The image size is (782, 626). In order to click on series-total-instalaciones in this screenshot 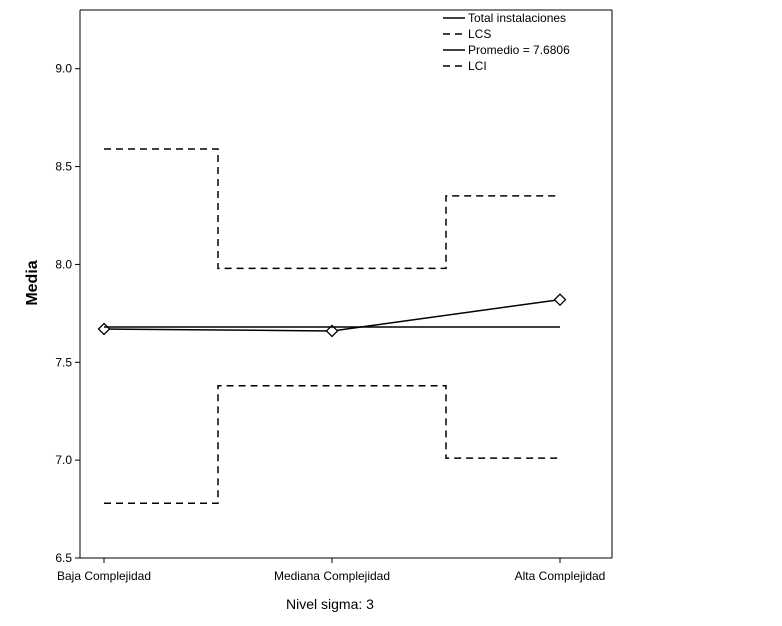, I will do `click(332, 315)`.